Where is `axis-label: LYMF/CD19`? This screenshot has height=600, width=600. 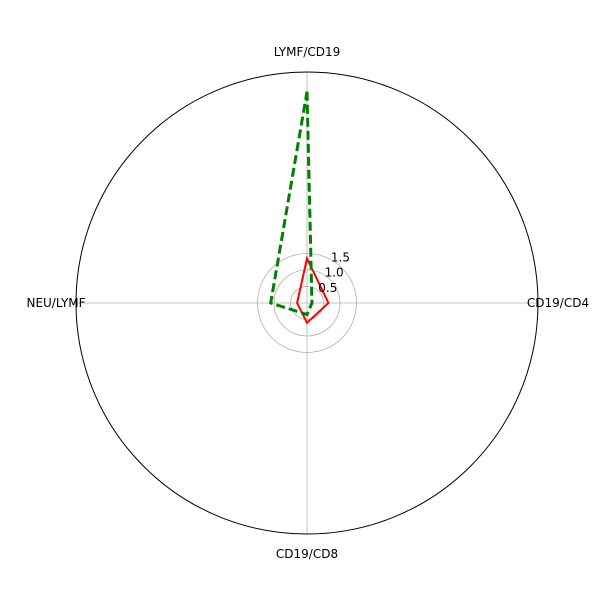
axis-label: LYMF/CD19 is located at coordinates (307, 52).